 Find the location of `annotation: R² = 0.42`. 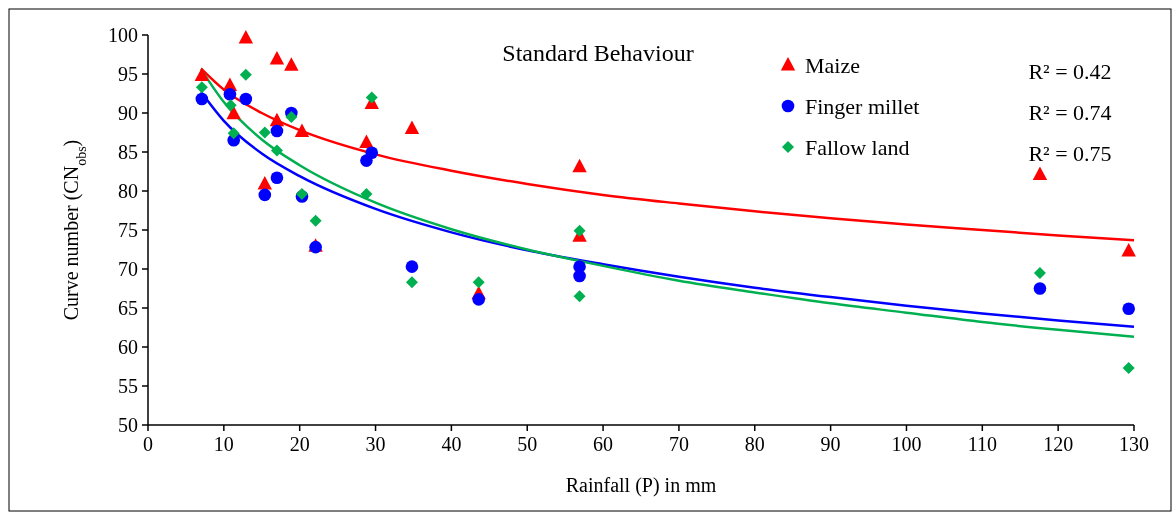

annotation: R² = 0.42 is located at coordinates (1070, 71).